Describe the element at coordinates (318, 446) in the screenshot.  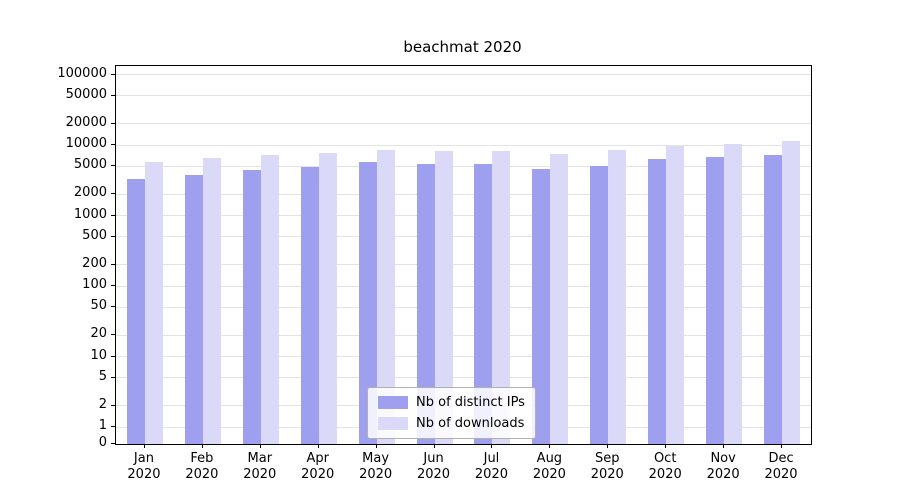
I see `x-tick-mark-apr` at that location.